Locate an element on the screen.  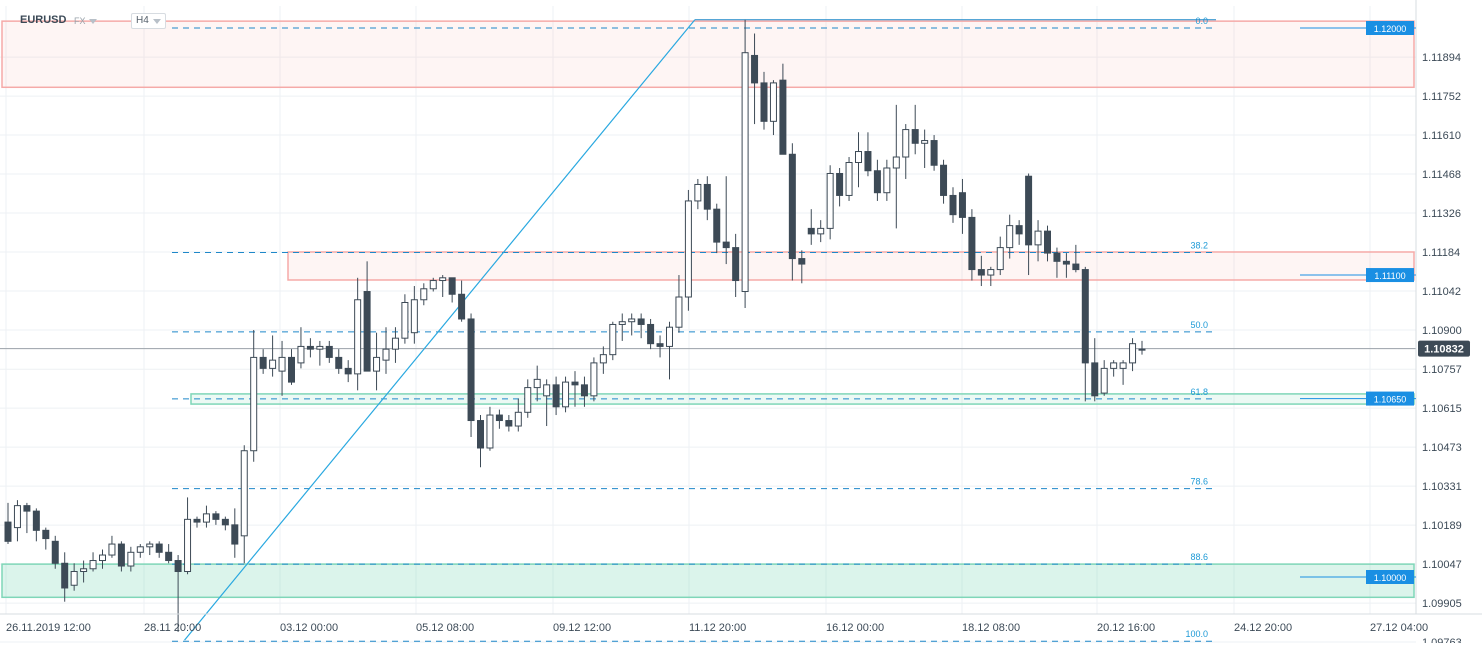
symbol-chevron-down-icon is located at coordinates (93, 21).